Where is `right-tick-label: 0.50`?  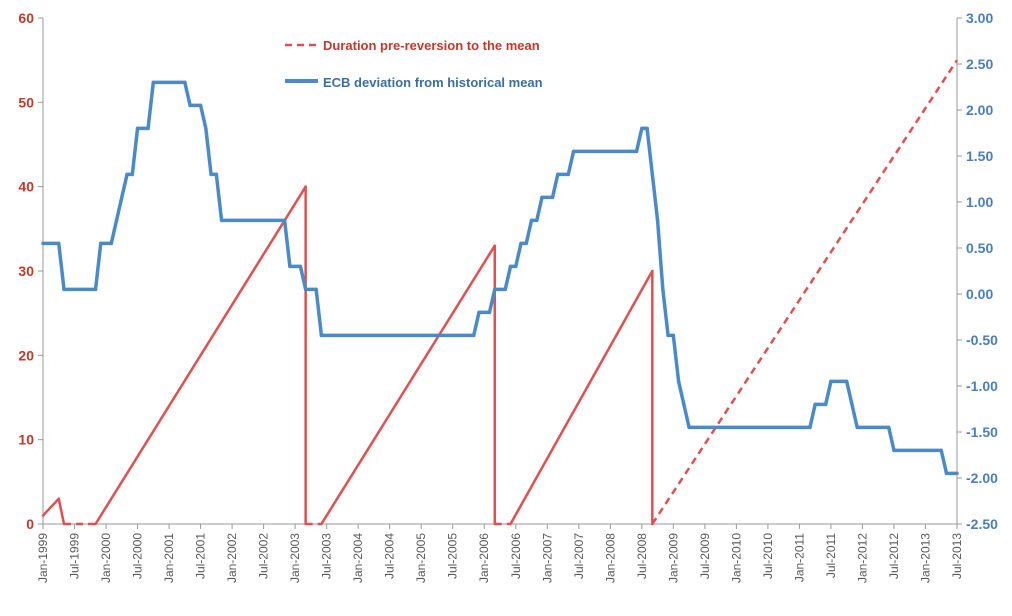
right-tick-label: 0.50 is located at coordinates (979, 248).